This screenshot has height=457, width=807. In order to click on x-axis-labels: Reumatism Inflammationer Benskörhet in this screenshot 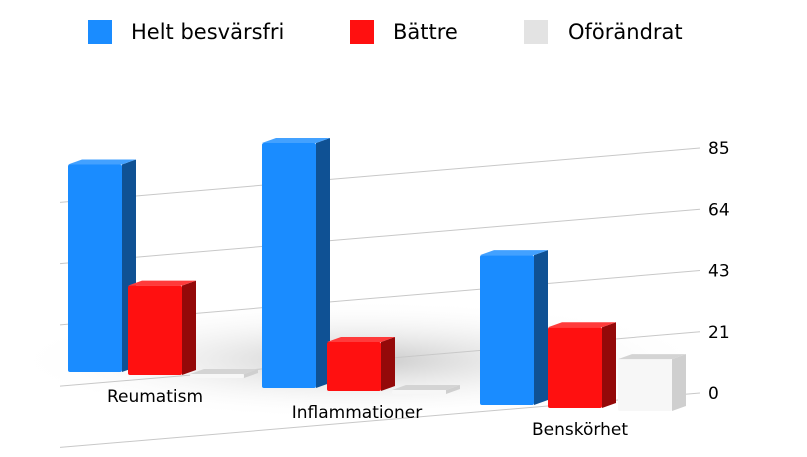, I will do `click(367, 413)`.